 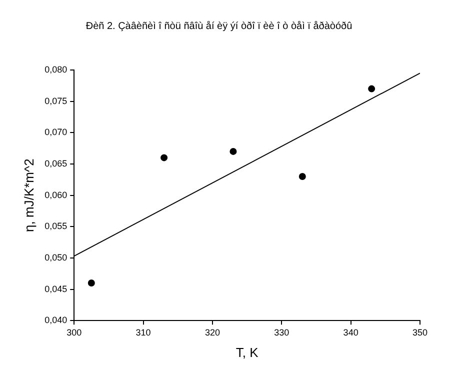 I want to click on y-tick-label: 0,060, so click(x=56, y=195).